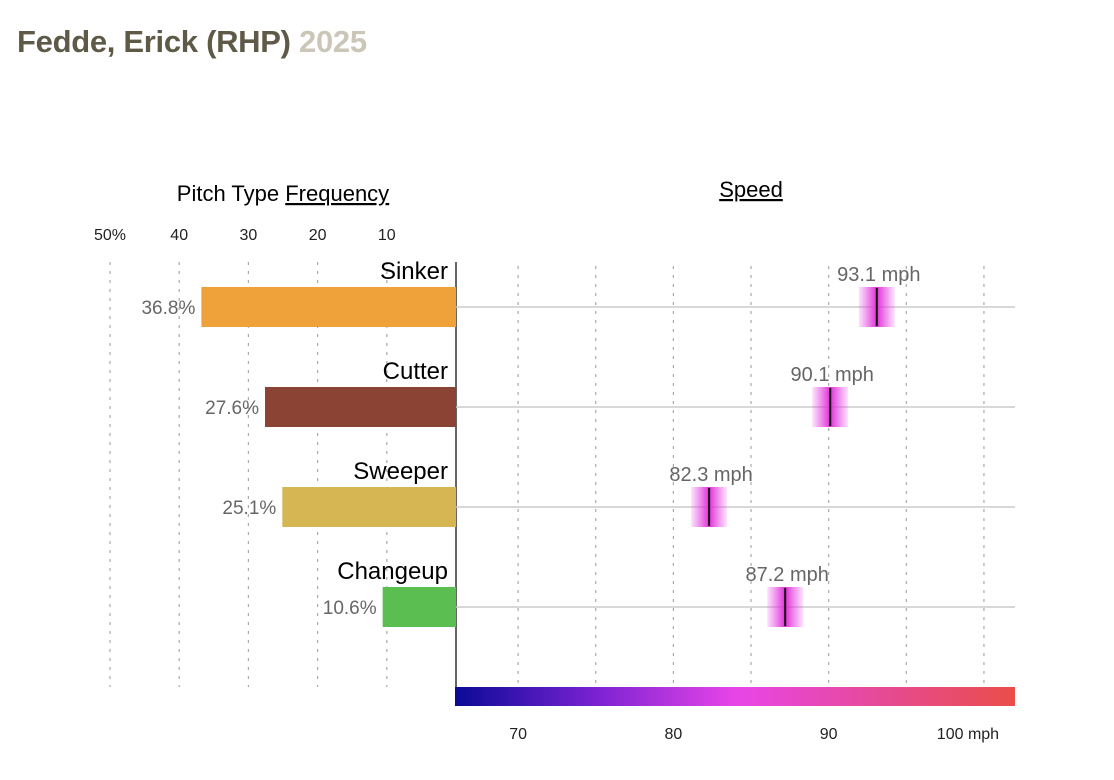 The image size is (1114, 780). I want to click on speed-value-label: 87.2 mph, so click(786, 575).